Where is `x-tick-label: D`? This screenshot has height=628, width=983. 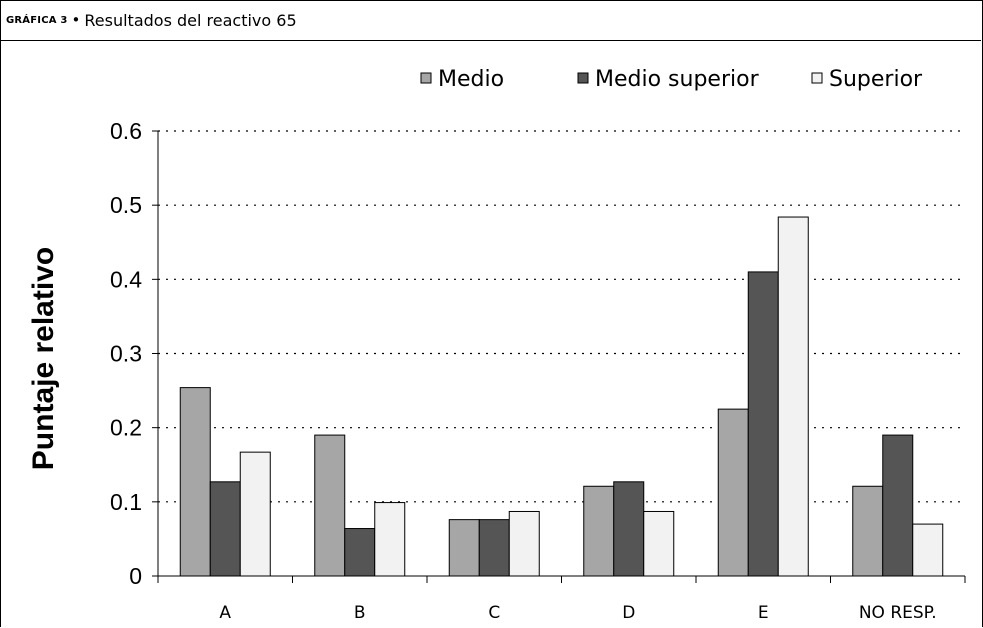 x-tick-label: D is located at coordinates (628, 613).